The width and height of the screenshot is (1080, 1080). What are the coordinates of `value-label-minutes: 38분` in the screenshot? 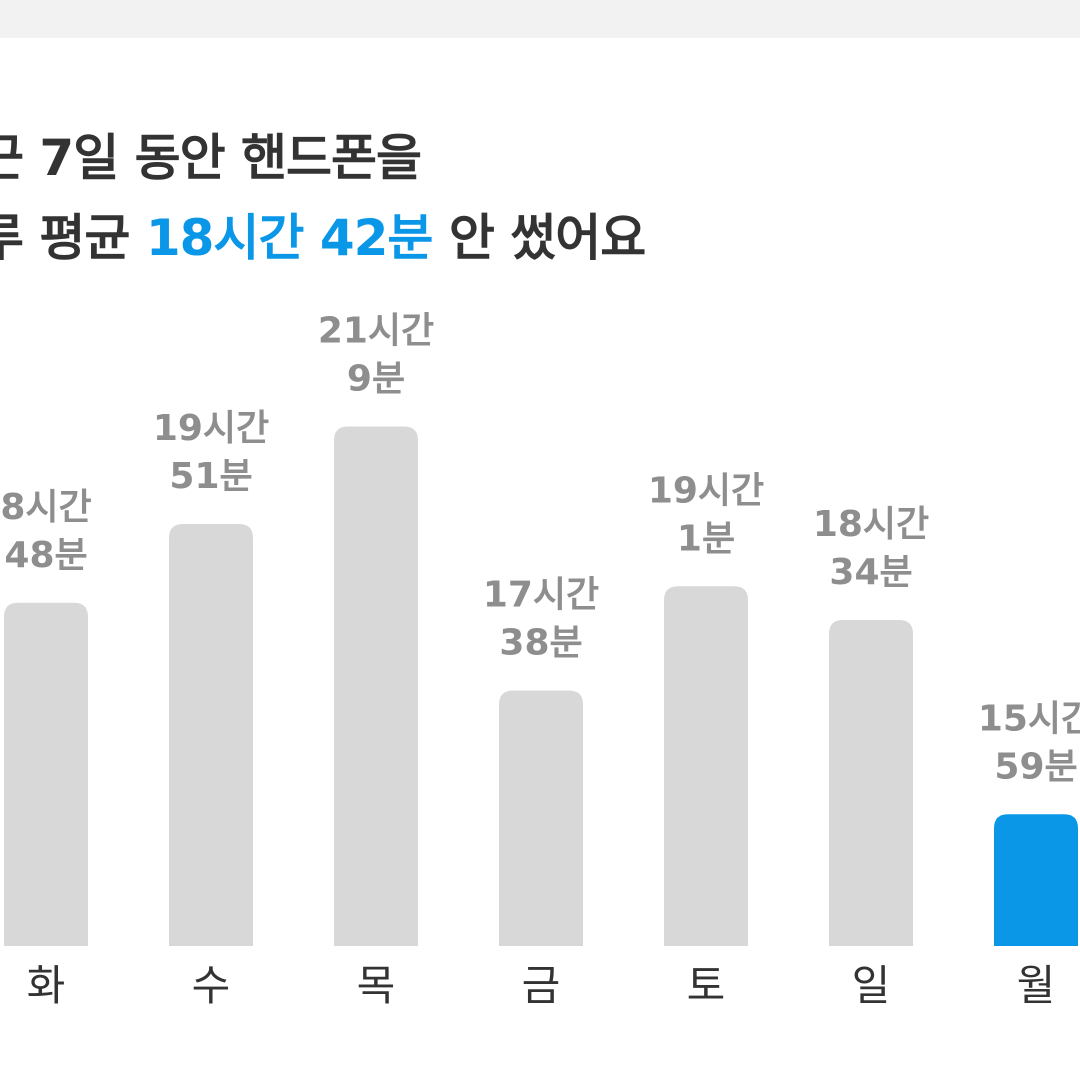 It's located at (540, 643).